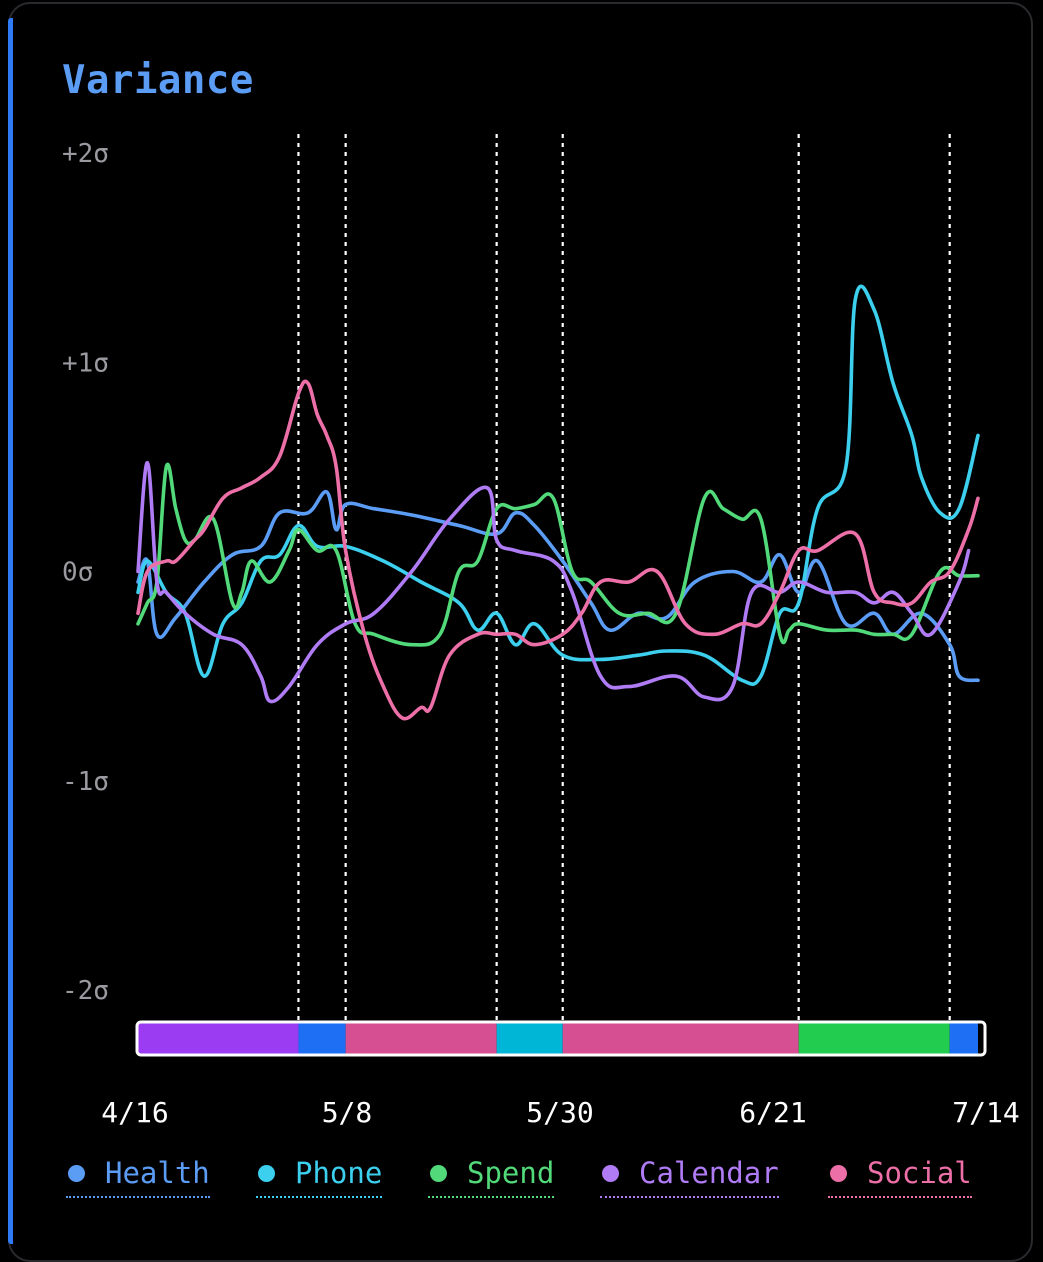 The image size is (1043, 1262). I want to click on legend: Health Phone Spend Calendar Social, so click(525, 1181).